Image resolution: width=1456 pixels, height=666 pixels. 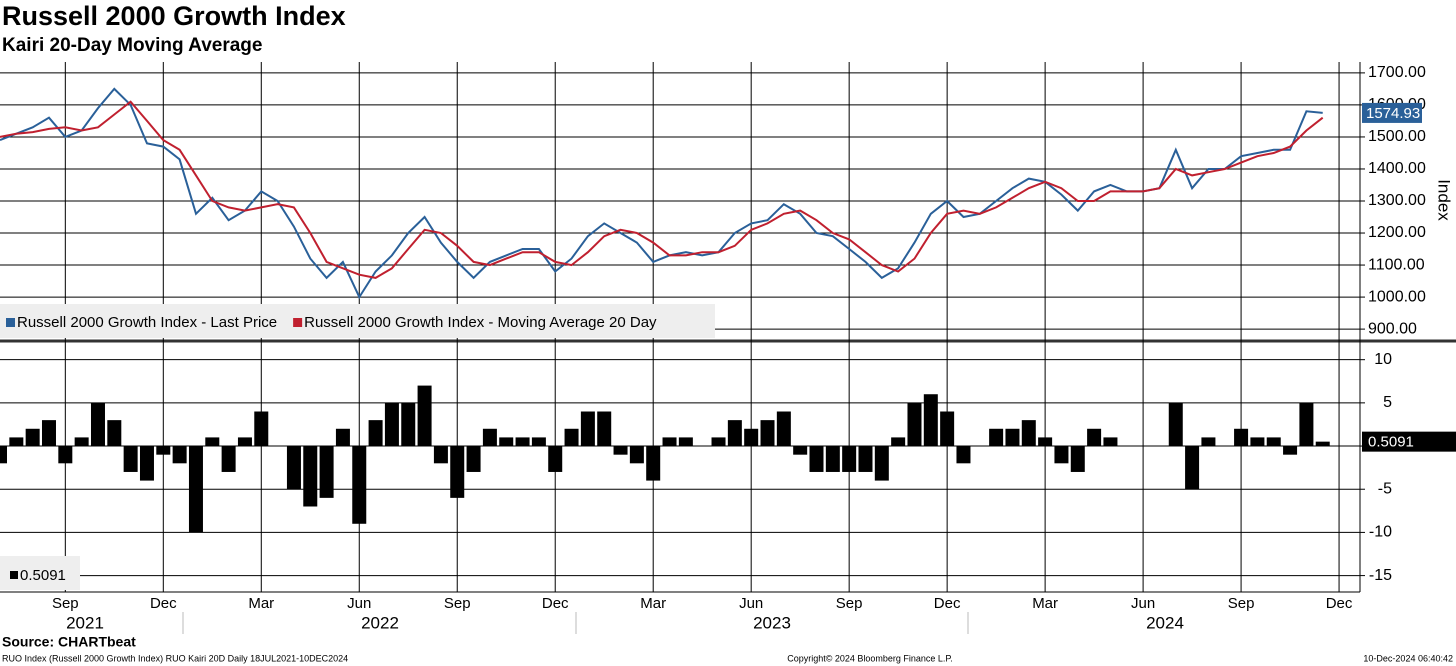 I want to click on legend-box, so click(x=357, y=321).